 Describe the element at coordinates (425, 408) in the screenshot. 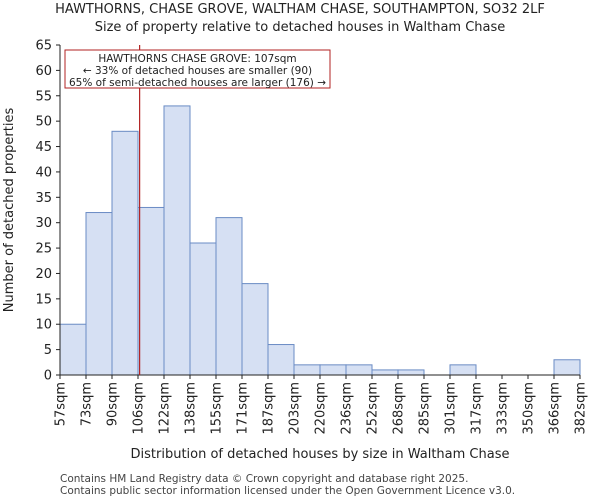

I see `x-tick-label: 285sqm` at that location.